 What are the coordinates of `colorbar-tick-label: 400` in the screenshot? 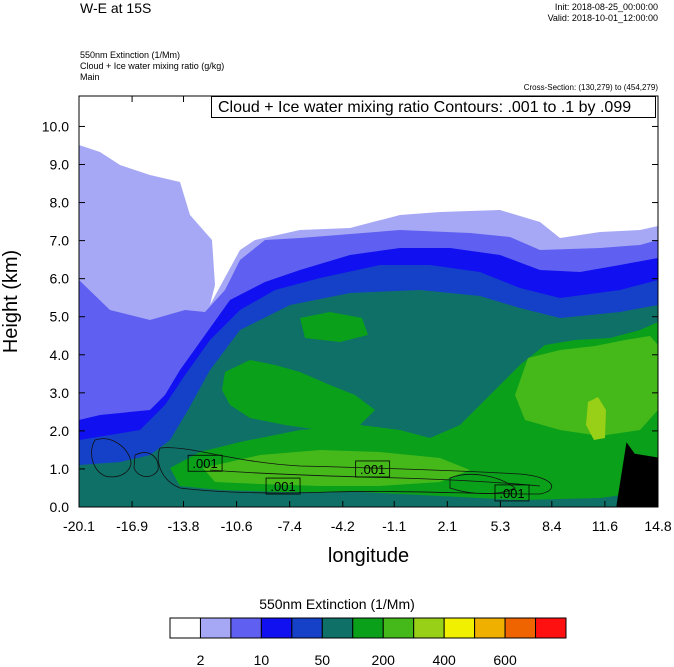 It's located at (444, 659).